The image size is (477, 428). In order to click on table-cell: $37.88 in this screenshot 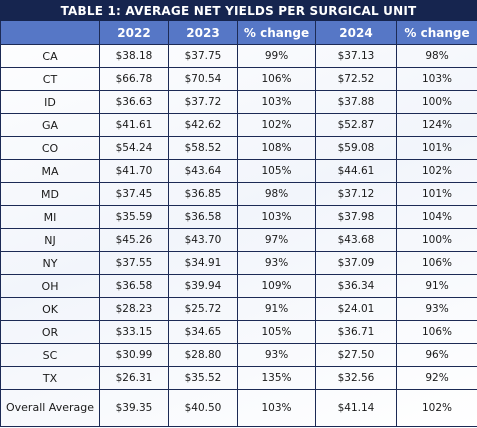, I will do `click(356, 102)`.